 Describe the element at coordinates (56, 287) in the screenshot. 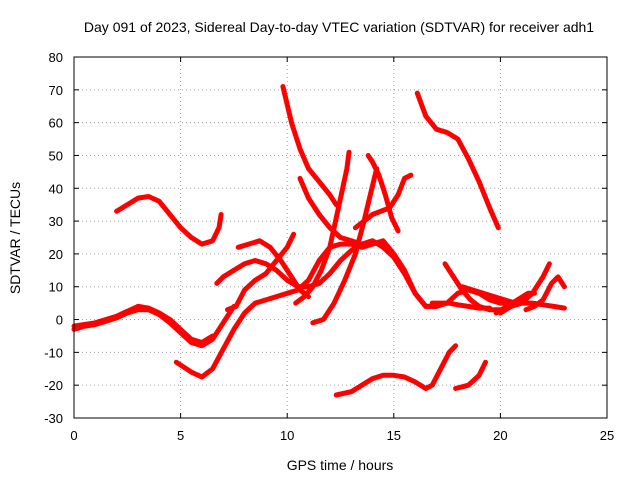

I see `y-tick-label: 10` at that location.